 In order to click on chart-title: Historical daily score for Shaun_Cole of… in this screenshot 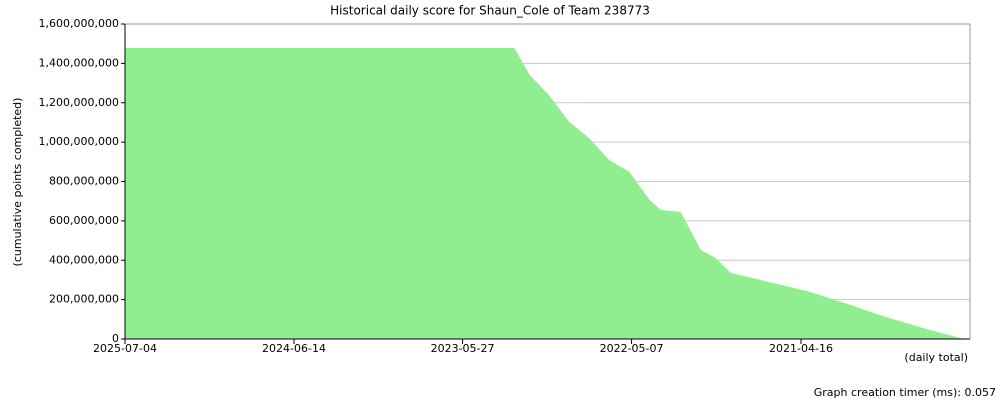, I will do `click(490, 11)`.